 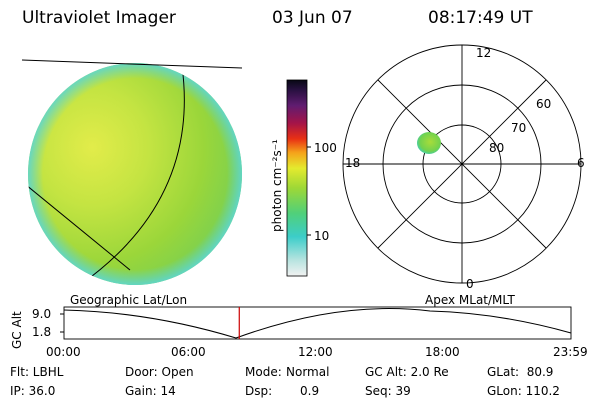 I want to click on mlt-label-0: 0, so click(x=470, y=284).